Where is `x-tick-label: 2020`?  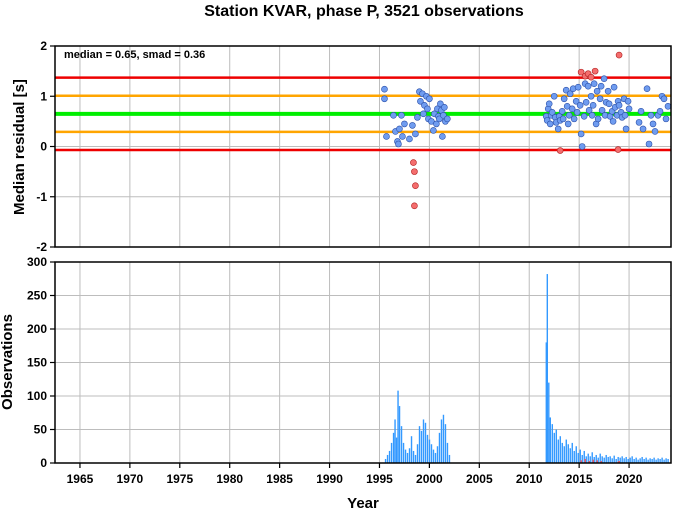
x-tick-label: 2020 is located at coordinates (629, 479).